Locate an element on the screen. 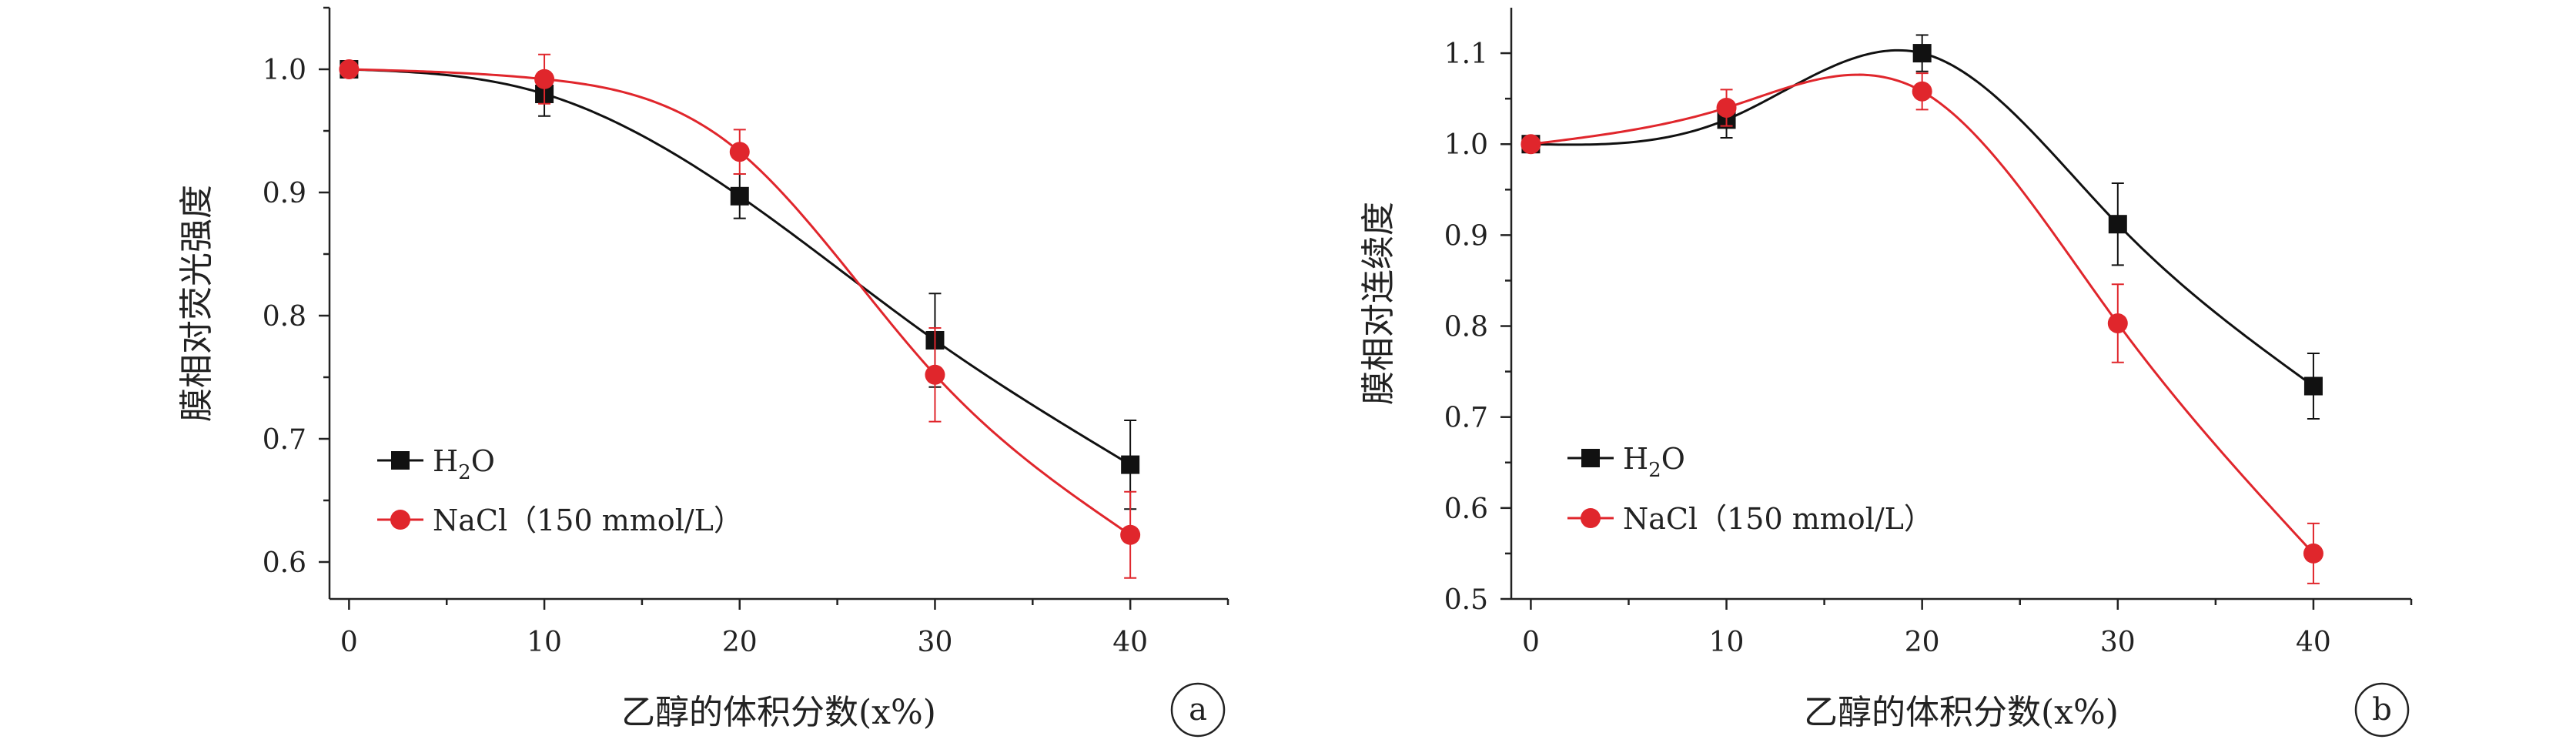 This screenshot has width=2576, height=746. y-axis-title: 膜相对荧光强度 is located at coordinates (197, 303).